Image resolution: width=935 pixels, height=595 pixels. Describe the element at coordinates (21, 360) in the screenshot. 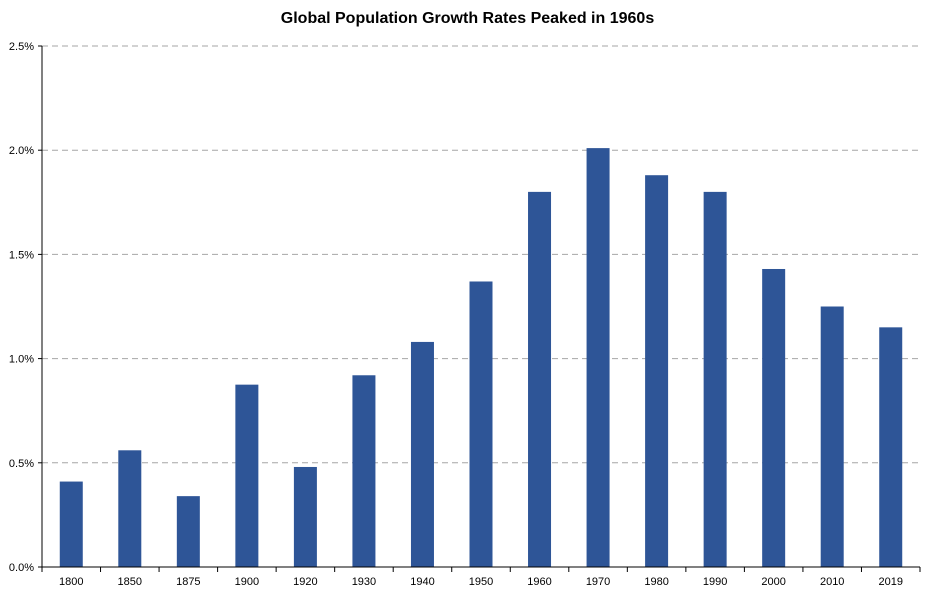

I see `y-tick-label: 1.0%` at that location.